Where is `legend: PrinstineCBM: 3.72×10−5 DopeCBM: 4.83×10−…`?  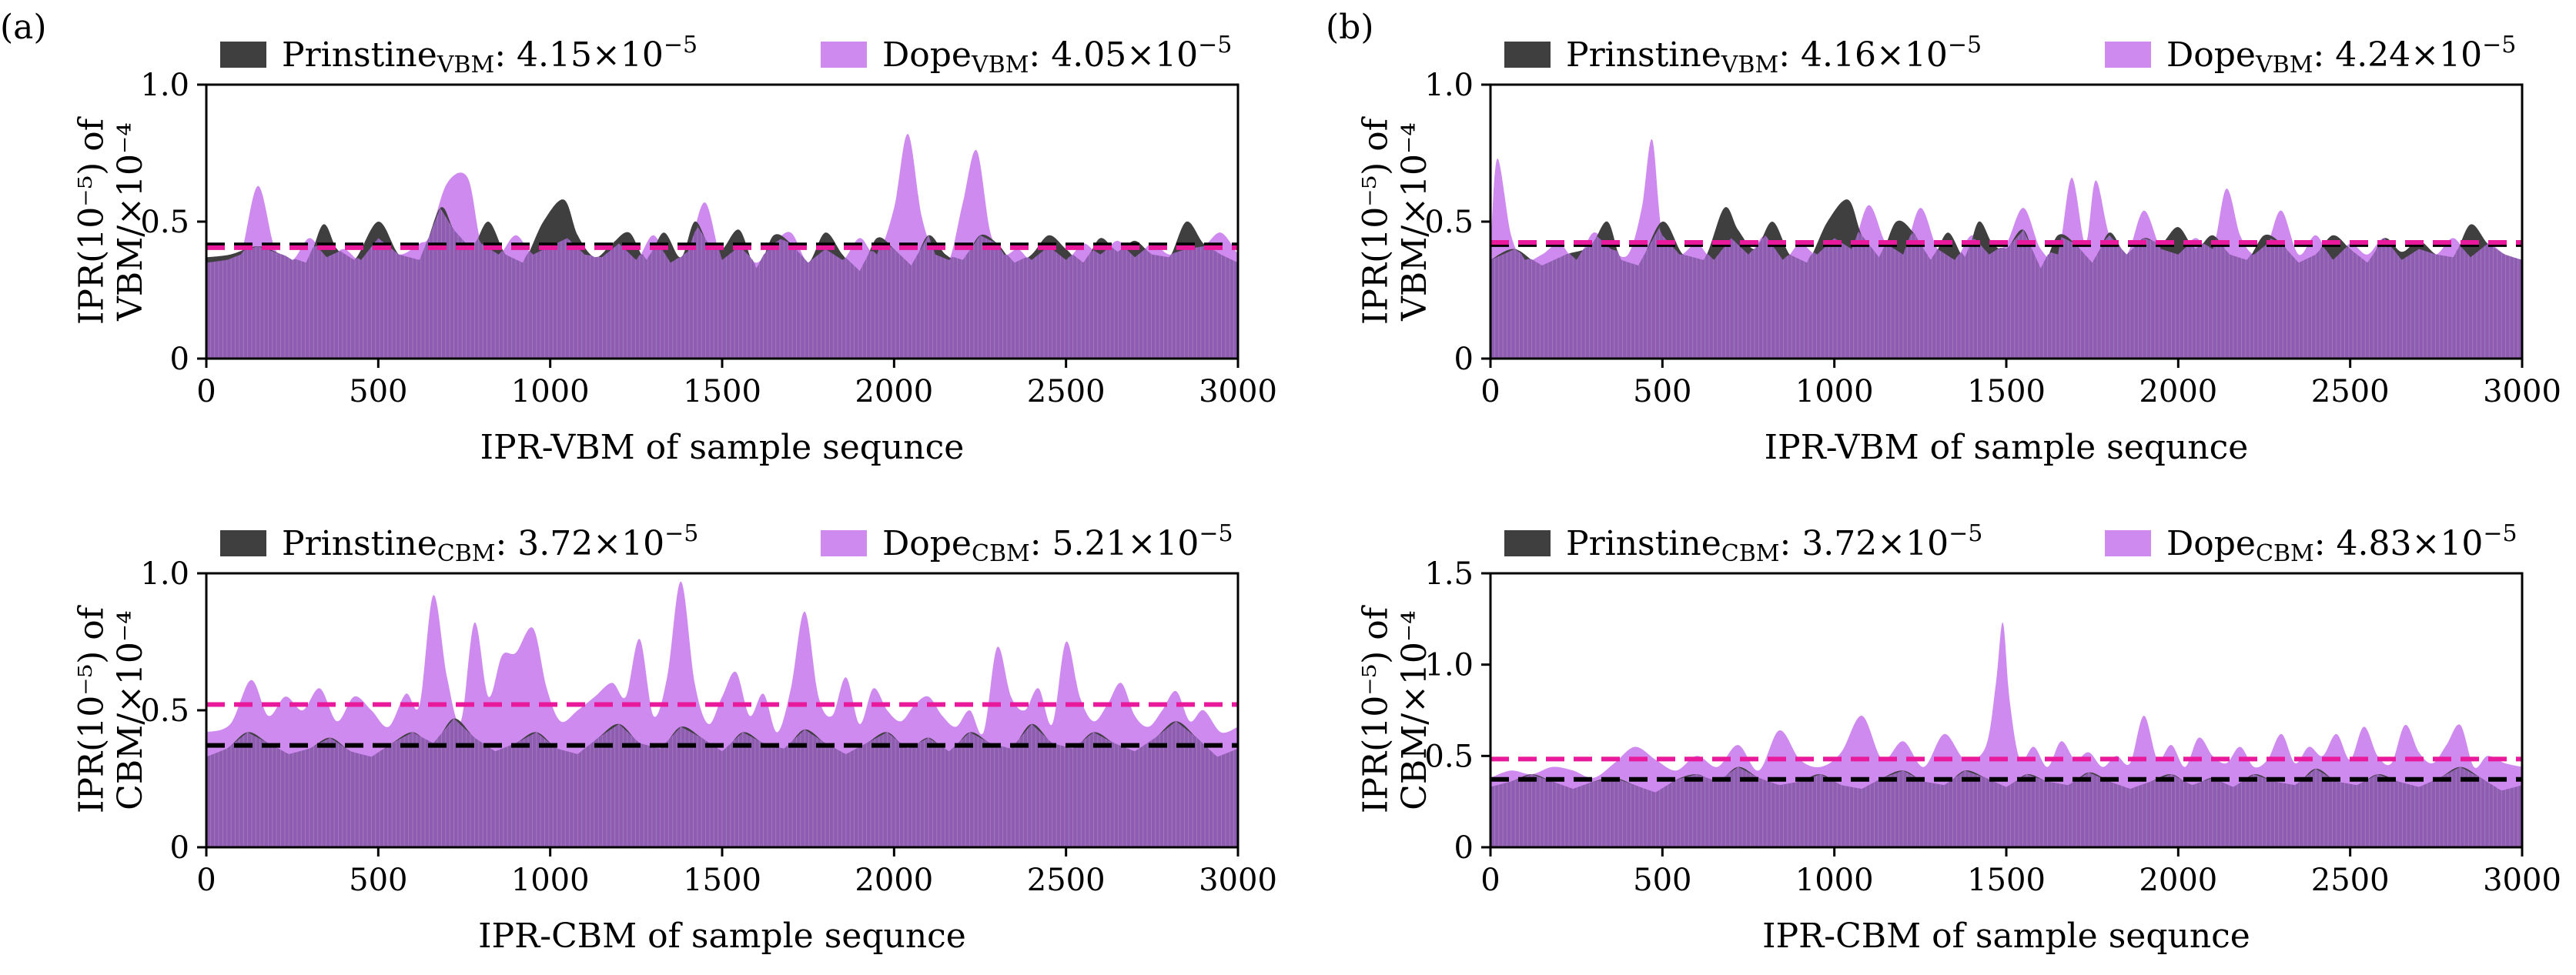 legend: PrinstineCBM: 3.72×10−5 DopeCBM: 4.83×10−… is located at coordinates (2010, 543).